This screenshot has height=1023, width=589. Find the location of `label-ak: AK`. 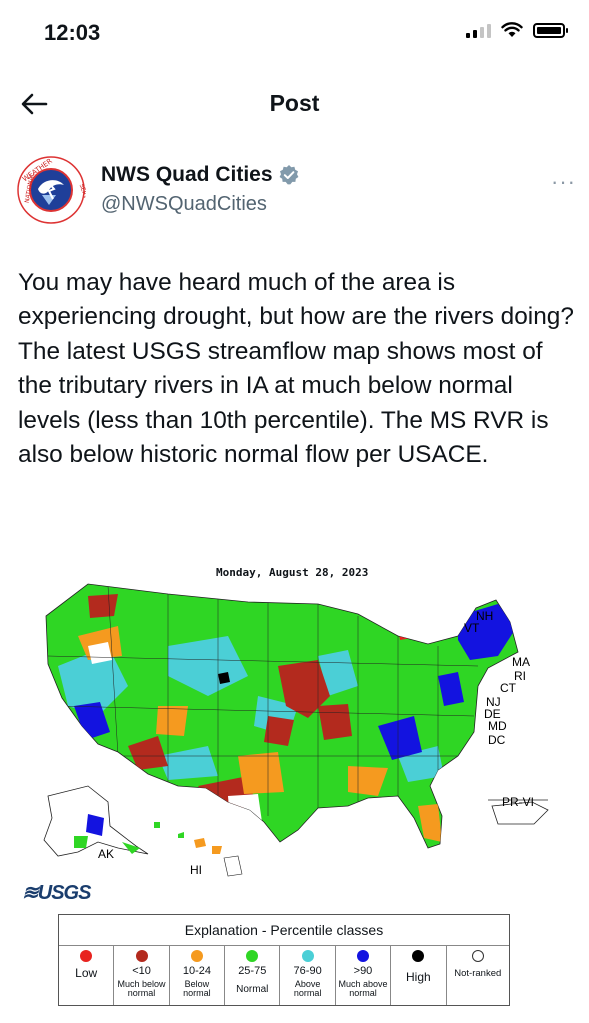

label-ak: AK is located at coordinates (106, 854).